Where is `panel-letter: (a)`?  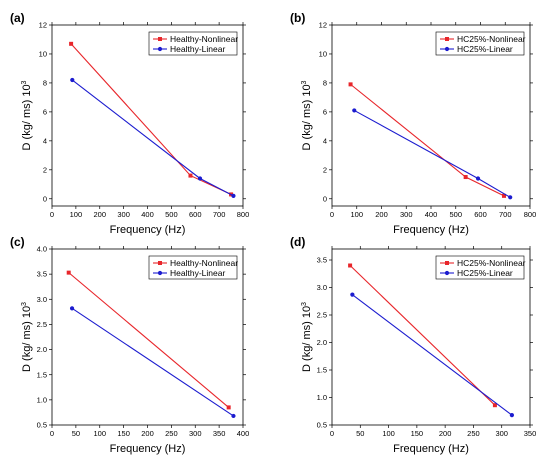
panel-letter: (a) is located at coordinates (17, 18).